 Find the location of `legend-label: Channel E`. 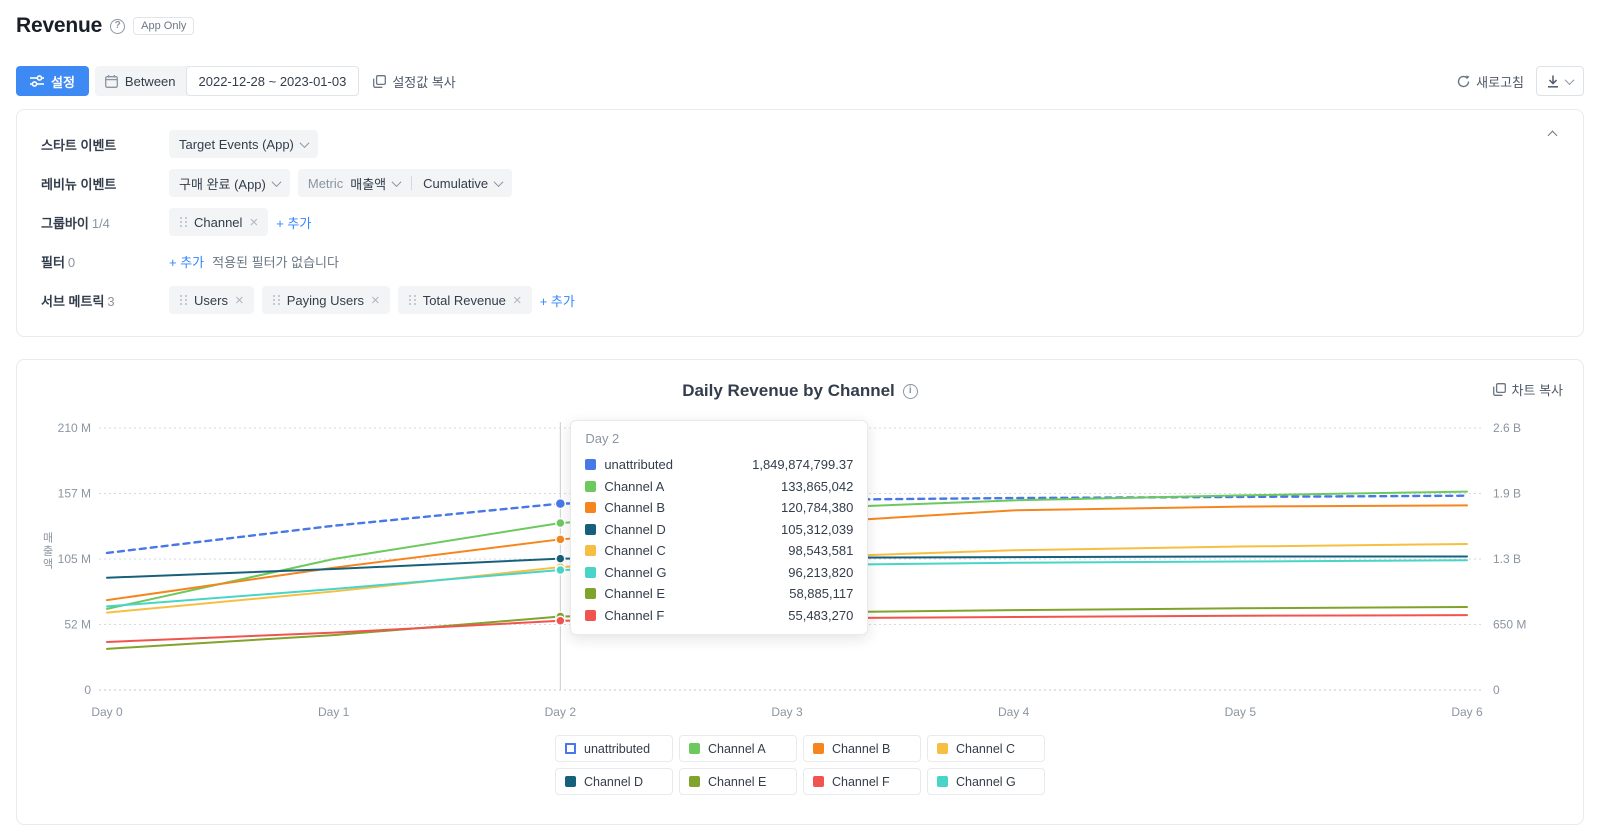

legend-label: Channel E is located at coordinates (737, 781).